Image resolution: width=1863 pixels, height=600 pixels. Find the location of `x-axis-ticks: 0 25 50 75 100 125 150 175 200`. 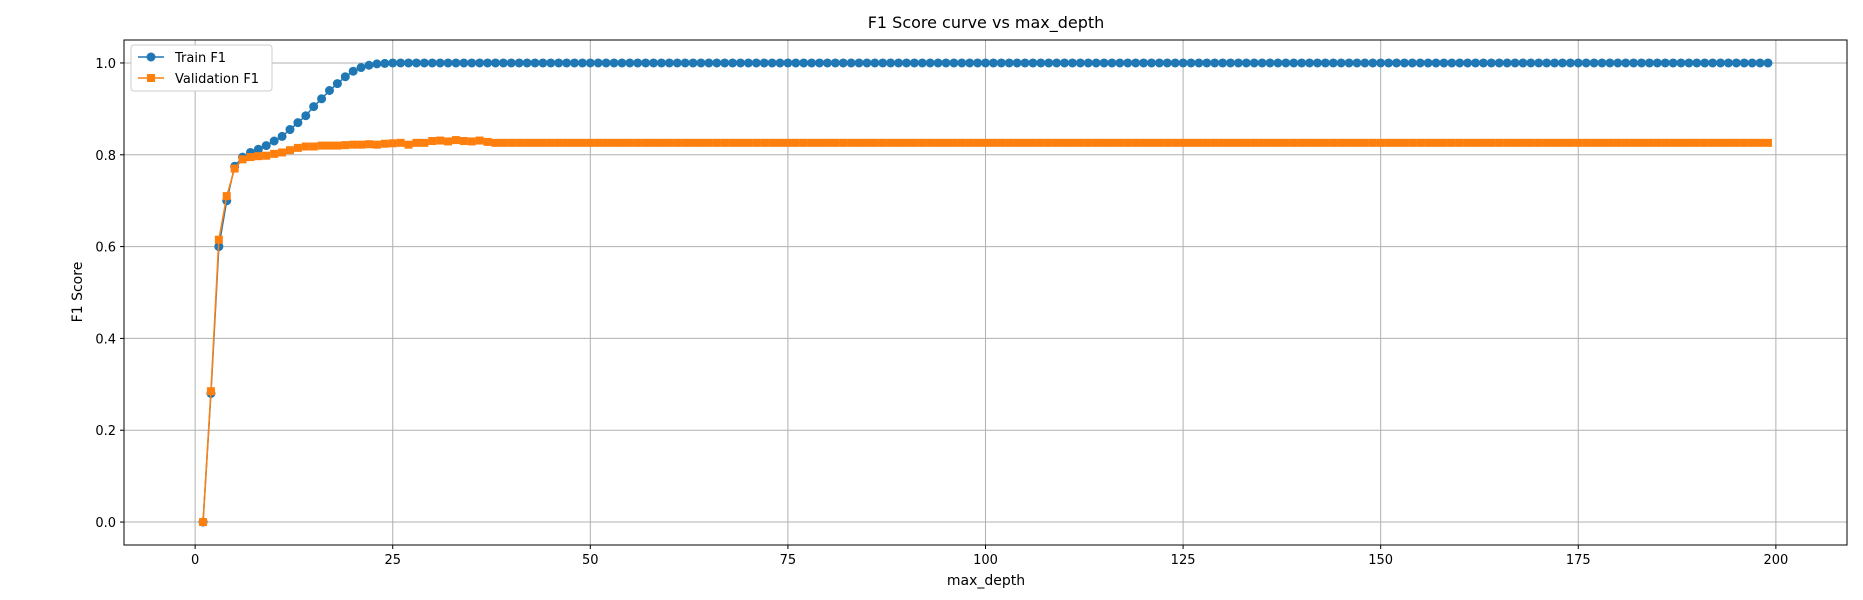

x-axis-ticks: 0 25 50 75 100 125 150 175 200 is located at coordinates (989, 556).